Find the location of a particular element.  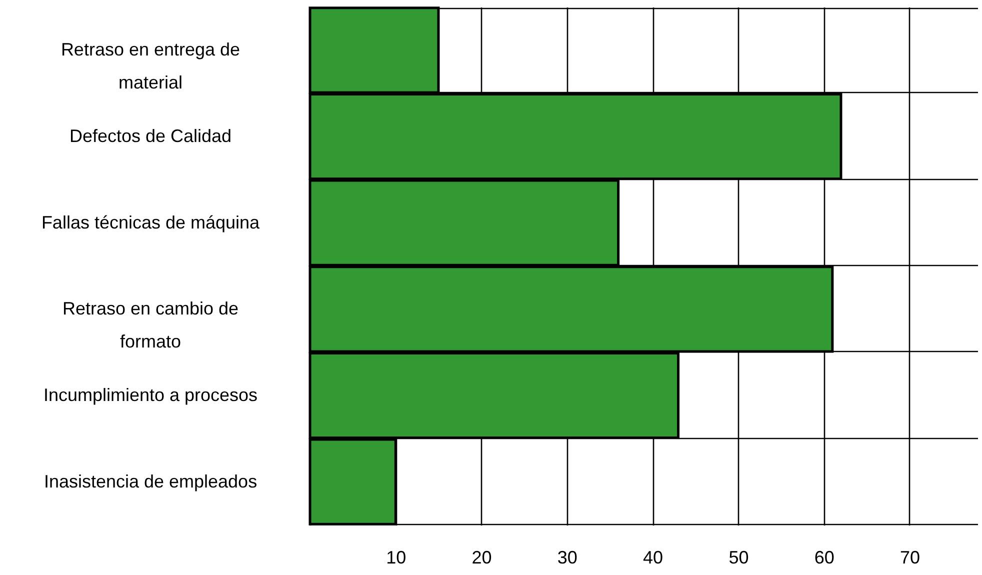

x-tick-label: 30 is located at coordinates (567, 558).